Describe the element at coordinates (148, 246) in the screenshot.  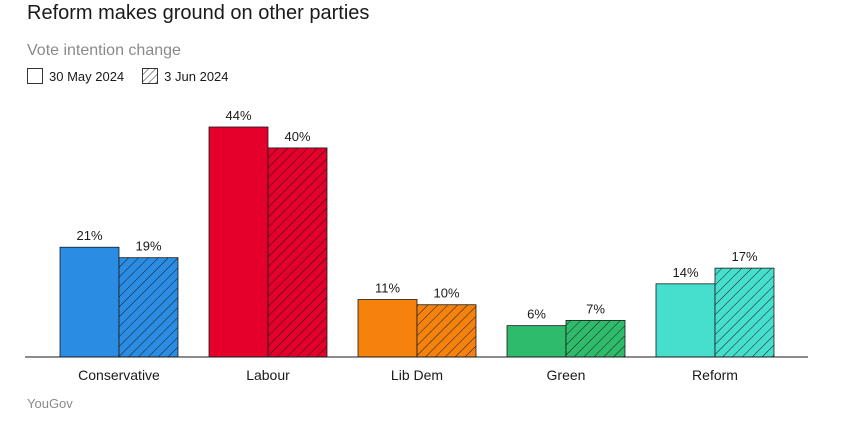
I see `data-label-conservative-series-2: 19%` at that location.